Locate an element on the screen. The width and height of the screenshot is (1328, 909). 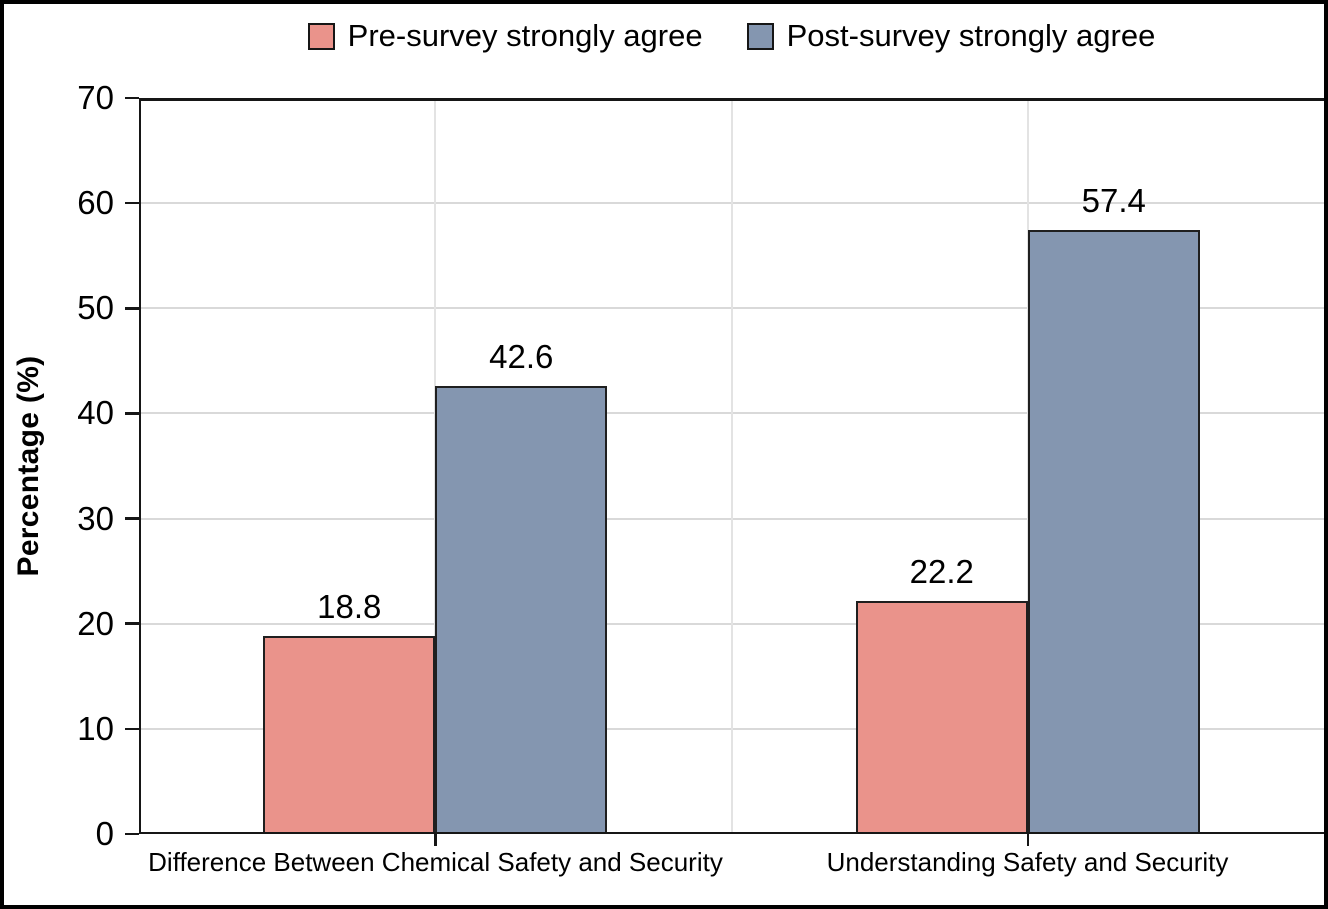
legend-label-pre-survey: Pre-survey strongly agree is located at coordinates (525, 35).